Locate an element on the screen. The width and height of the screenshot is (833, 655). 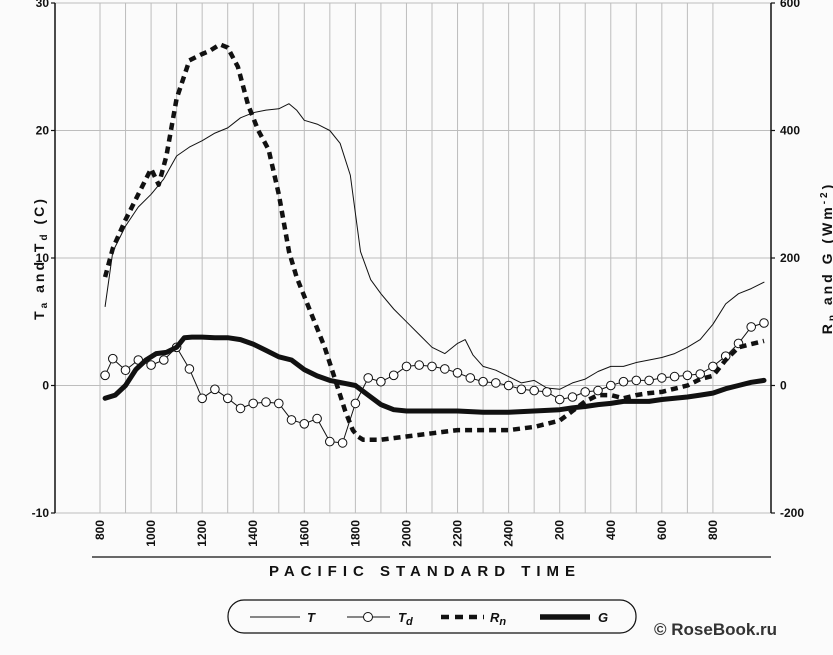
x-tick-label: 200 is located at coordinates (560, 530).